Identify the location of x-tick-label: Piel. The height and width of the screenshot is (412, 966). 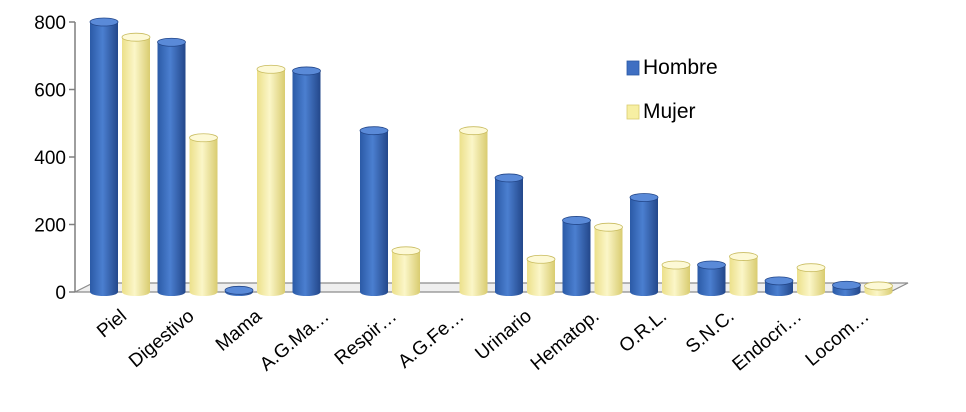
(112, 324).